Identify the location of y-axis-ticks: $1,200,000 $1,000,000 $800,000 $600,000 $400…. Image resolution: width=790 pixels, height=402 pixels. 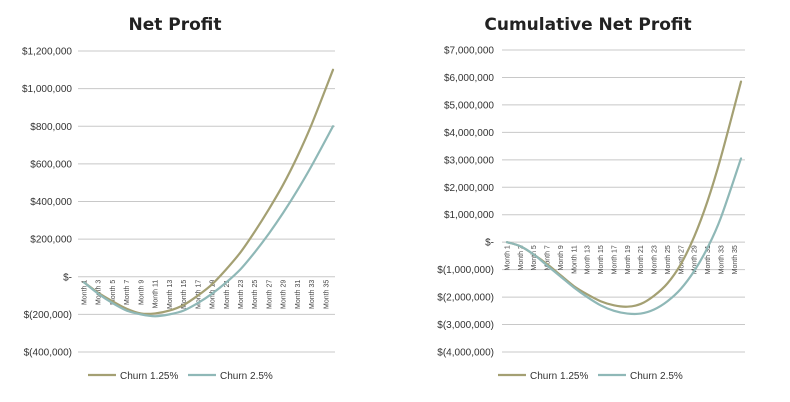
(47, 203).